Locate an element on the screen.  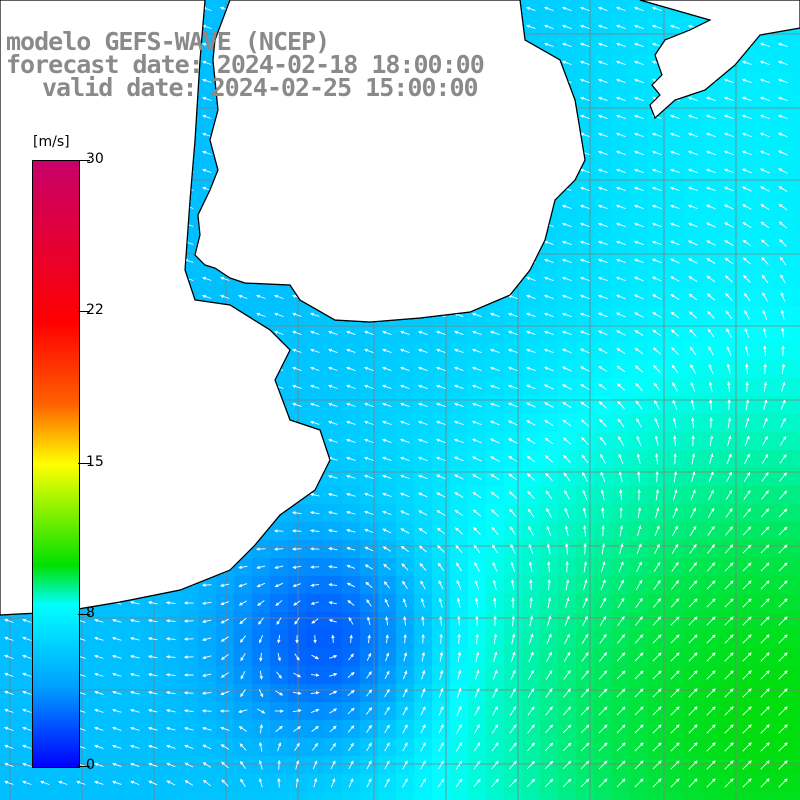
colorbar-tick-30: 30 is located at coordinates (95, 159).